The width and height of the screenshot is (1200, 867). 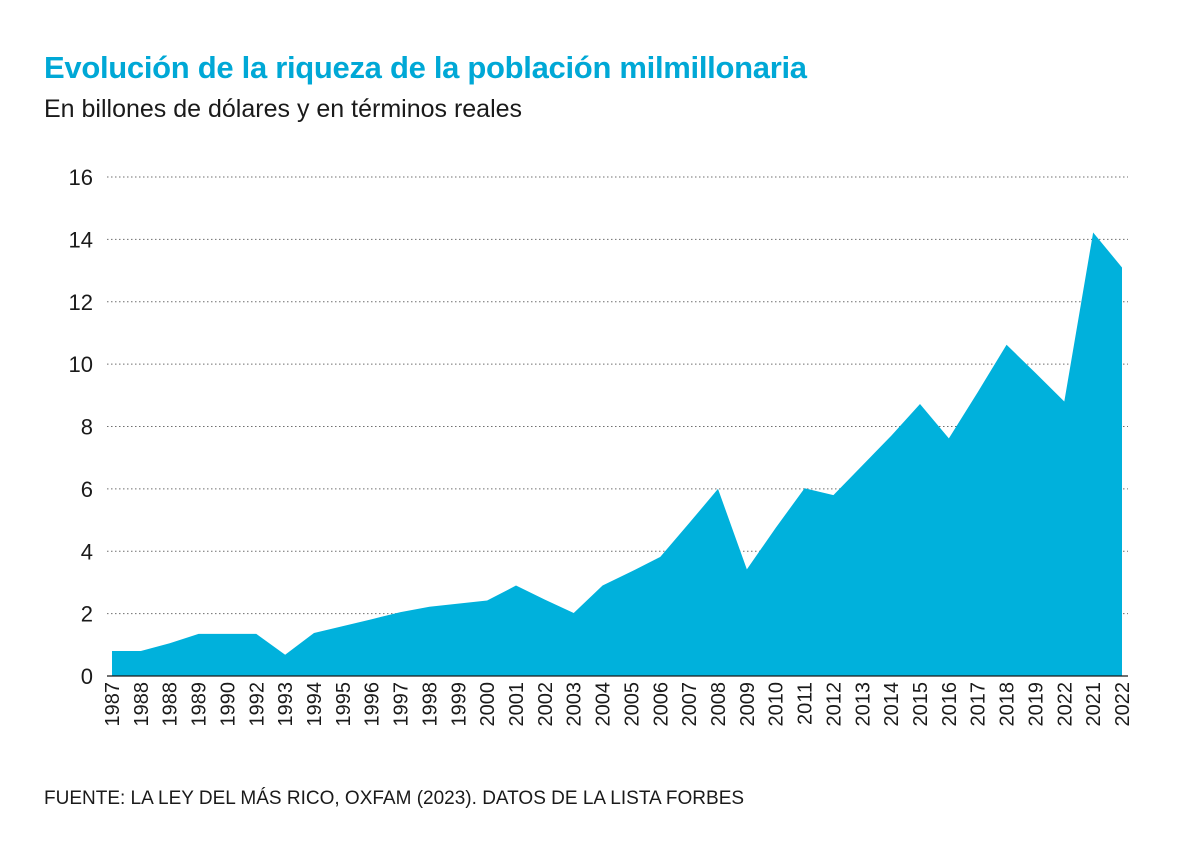 I want to click on x-tick-label: 2010, so click(x=777, y=704).